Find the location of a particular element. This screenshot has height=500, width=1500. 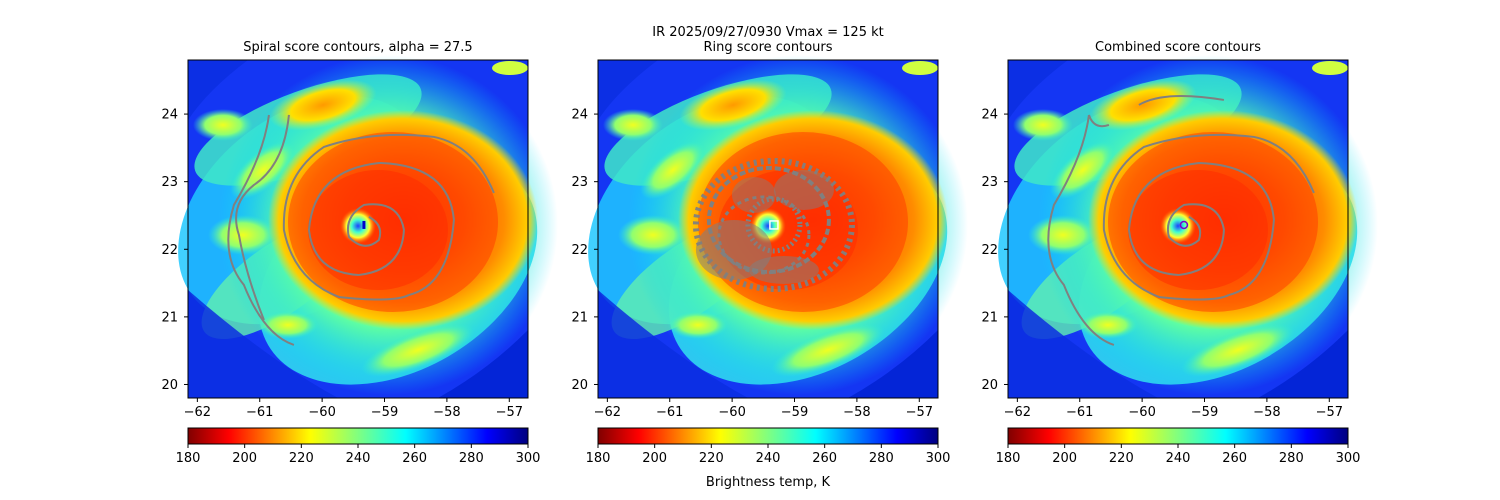

colorbar-label: Brightness temp, K is located at coordinates (768, 482).